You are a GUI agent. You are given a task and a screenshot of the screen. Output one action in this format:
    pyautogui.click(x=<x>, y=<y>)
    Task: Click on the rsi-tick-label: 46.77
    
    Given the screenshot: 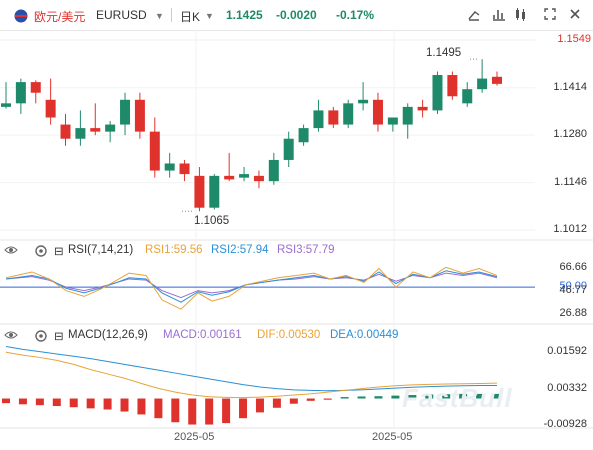 What is the action you would take?
    pyautogui.click(x=573, y=289)
    